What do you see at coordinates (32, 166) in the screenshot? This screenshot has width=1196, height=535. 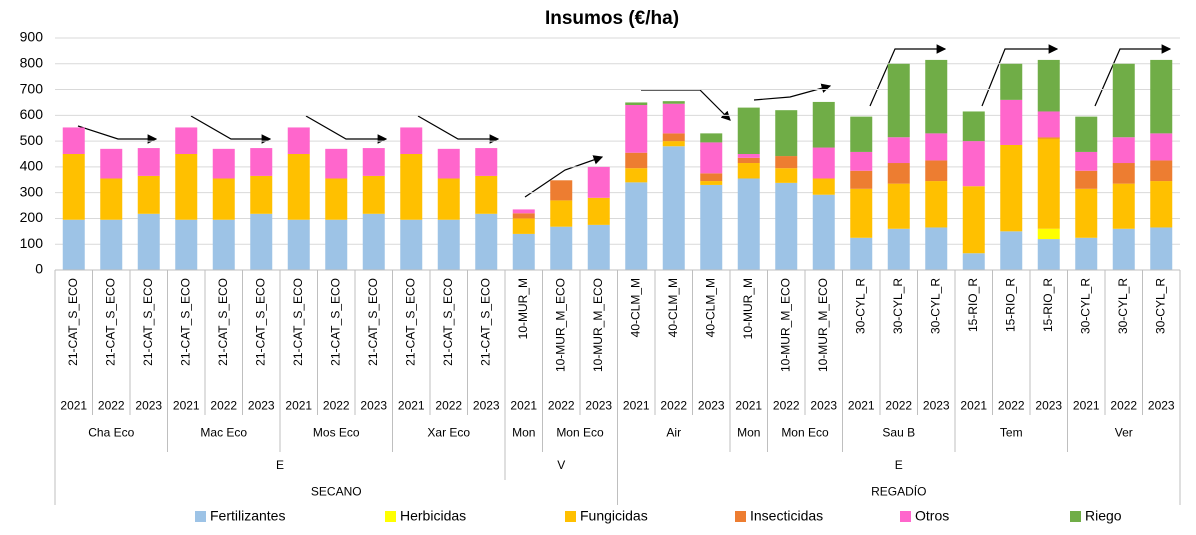 I see `y-tick-label: 400` at bounding box center [32, 166].